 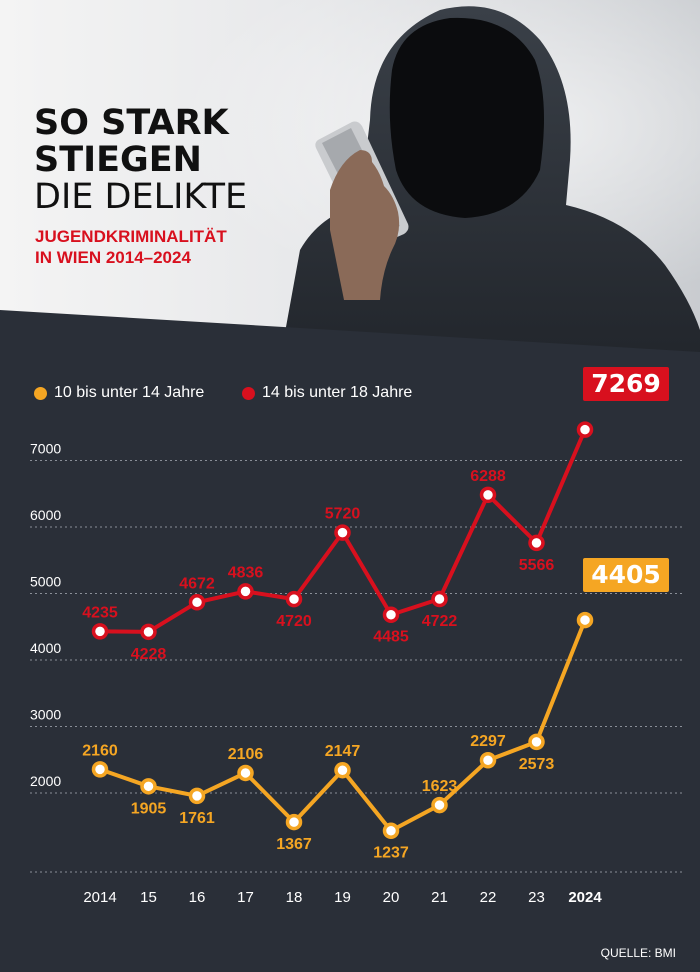 What do you see at coordinates (638, 953) in the screenshot?
I see `source-credit: QUELLE: BMI` at bounding box center [638, 953].